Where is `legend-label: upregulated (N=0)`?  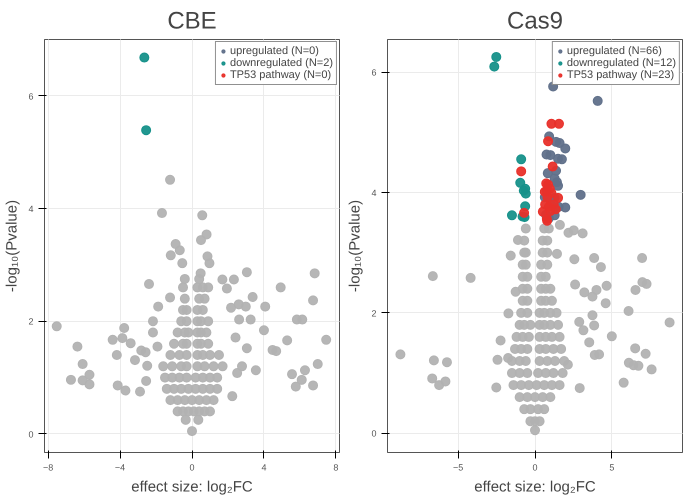 legend-label: upregulated (N=0) is located at coordinates (274, 51).